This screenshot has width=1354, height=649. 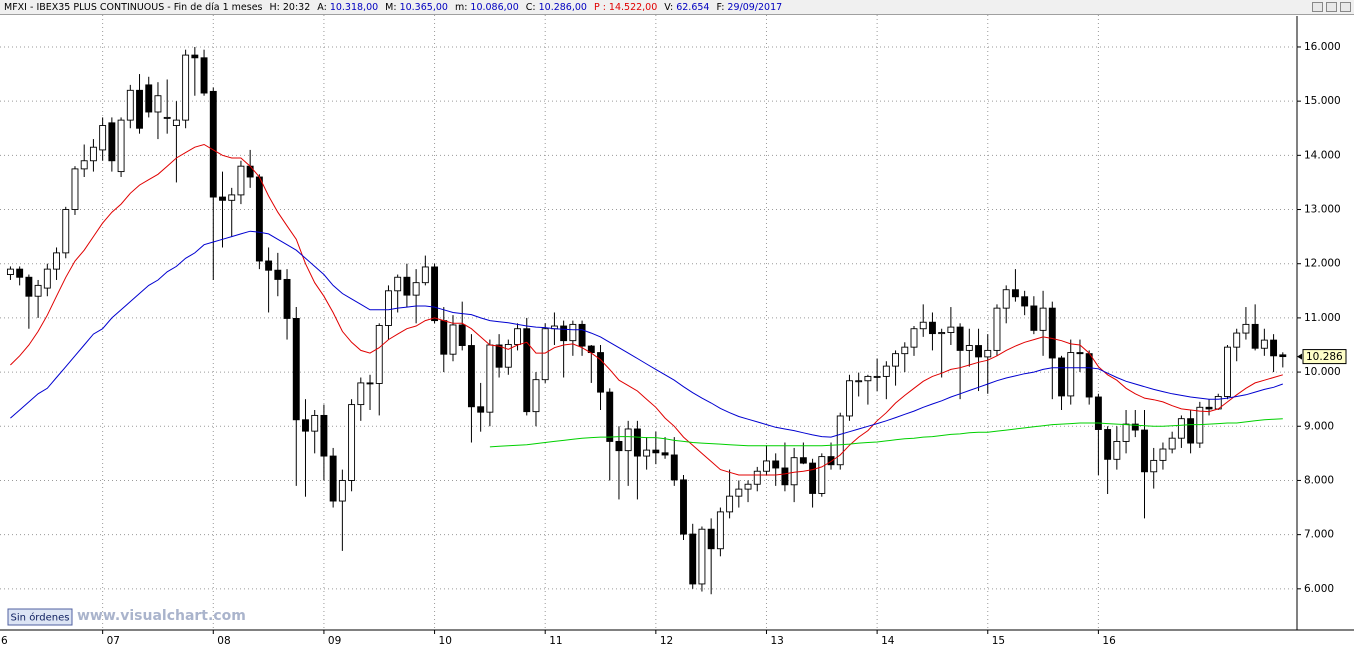 I want to click on header-field: m: 10.086,00, so click(x=487, y=7).